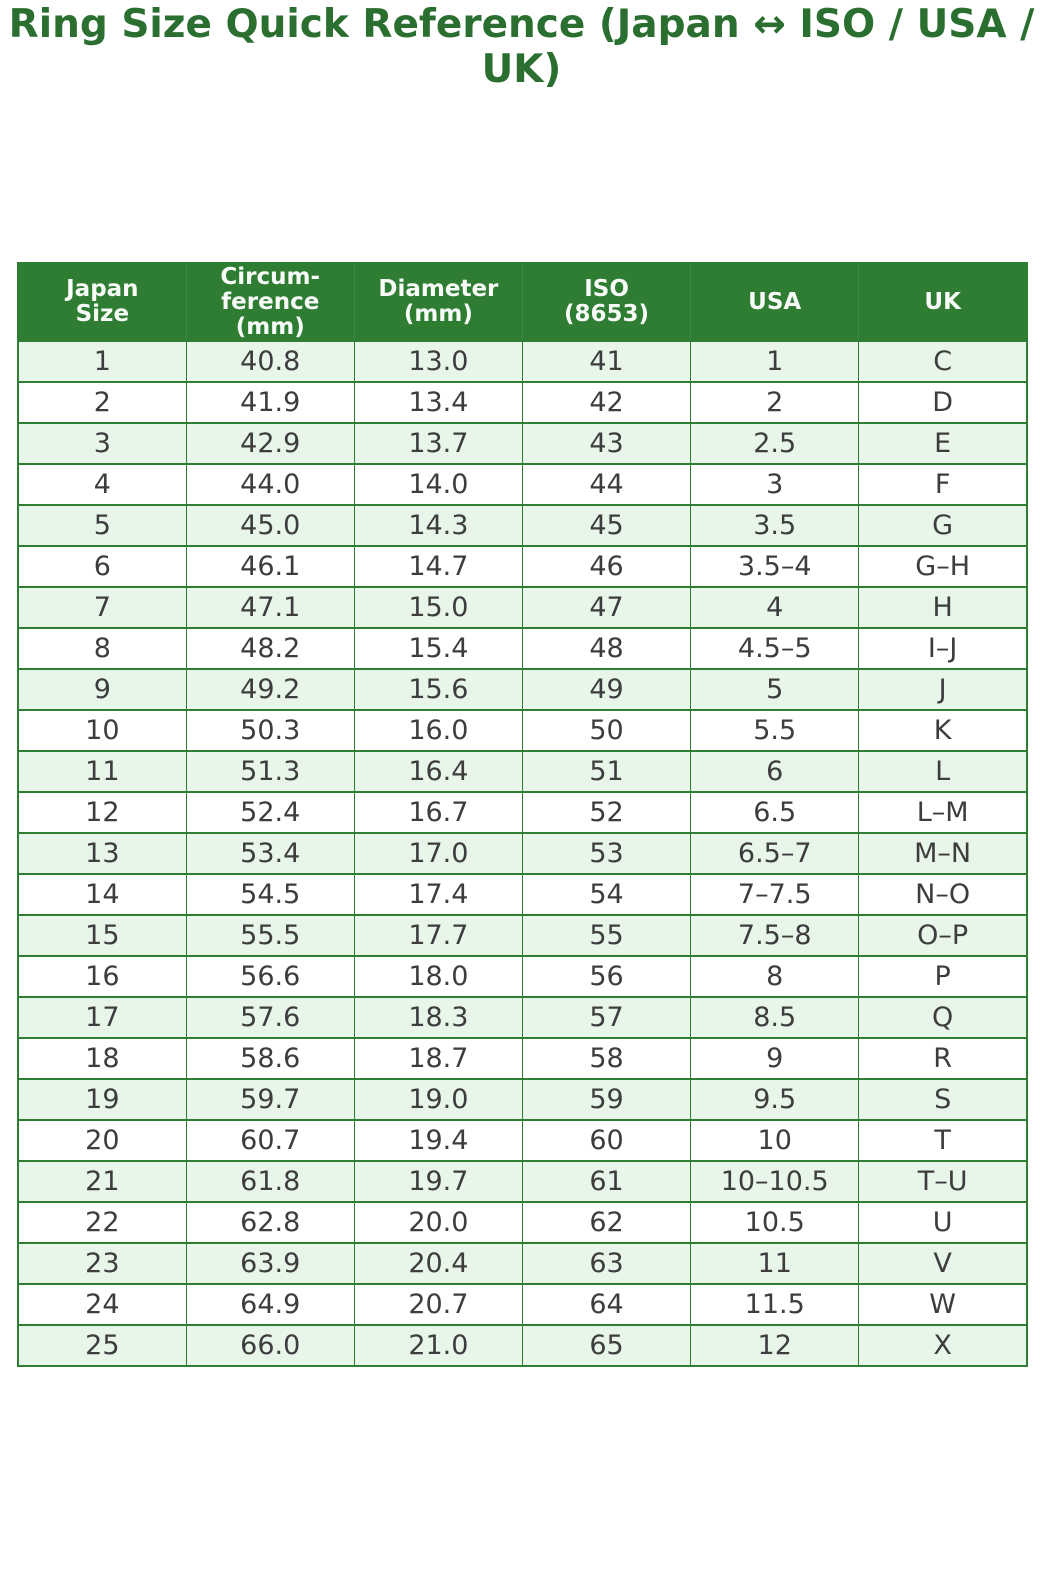 The image size is (1043, 1569). What do you see at coordinates (270, 649) in the screenshot?
I see `cell-circumference-mm: 48.2` at bounding box center [270, 649].